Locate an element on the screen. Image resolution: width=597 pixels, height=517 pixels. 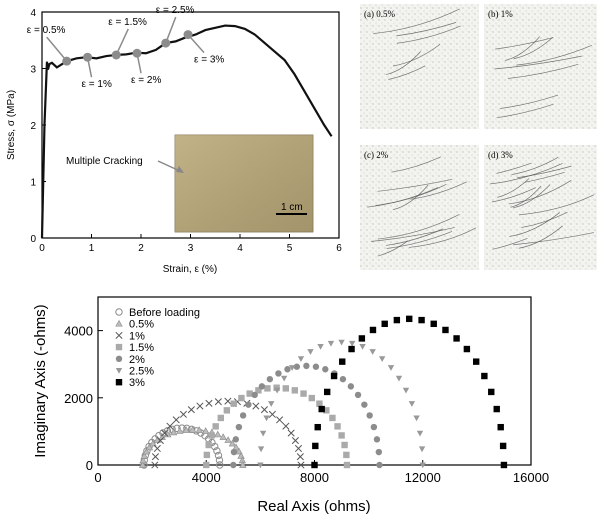
x-tick-label: 12000 is located at coordinates (423, 477).